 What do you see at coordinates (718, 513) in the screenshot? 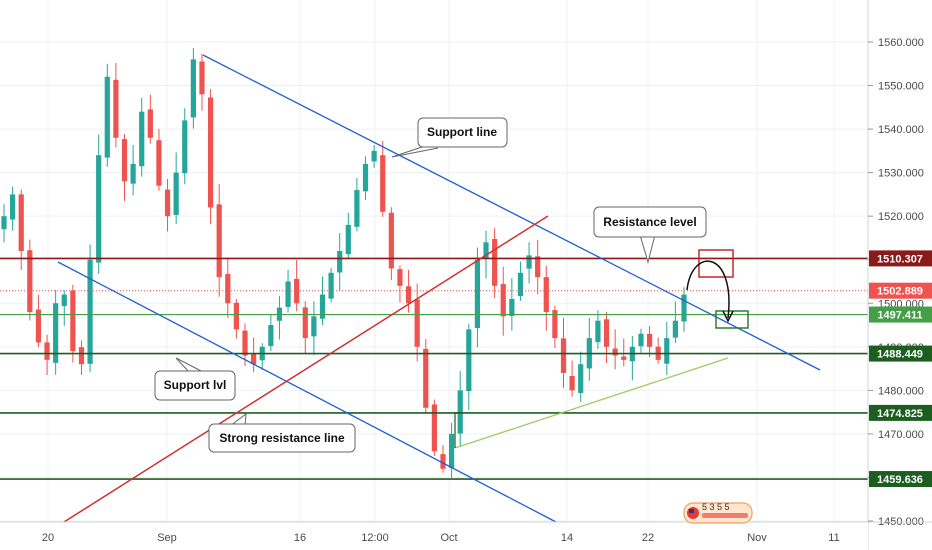
I see `flag-logo-icon: 5 3 5 5` at bounding box center [718, 513].